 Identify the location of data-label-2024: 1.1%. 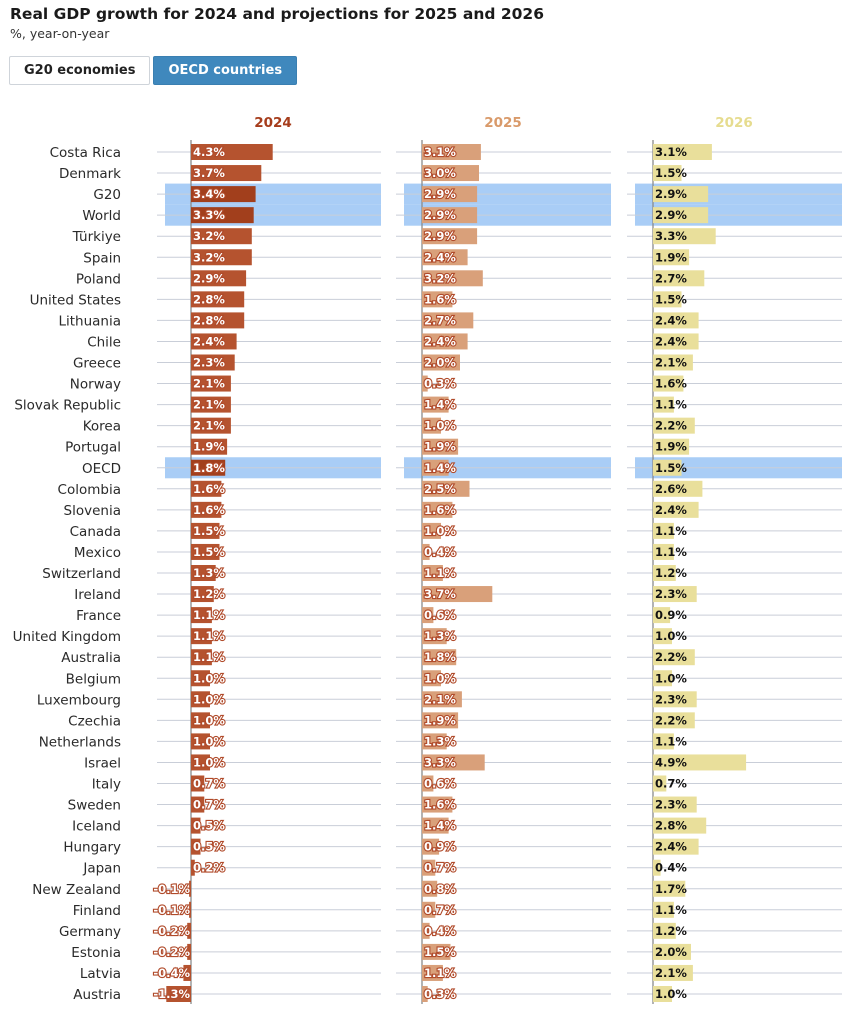
(209, 657).